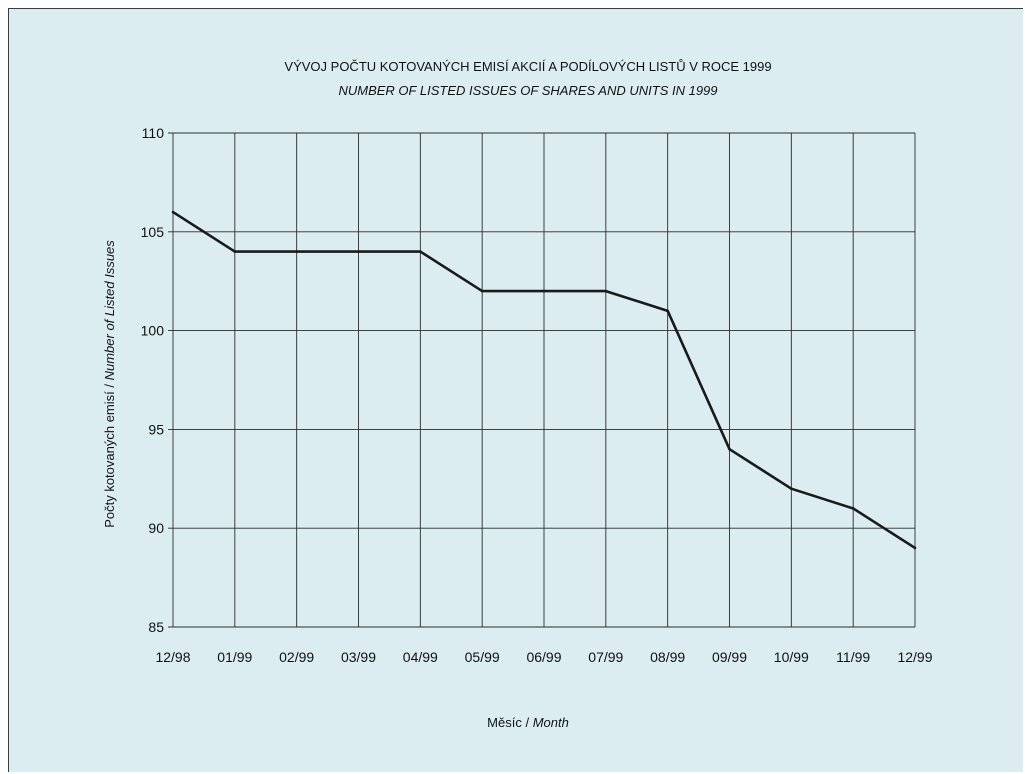  Describe the element at coordinates (420, 657) in the screenshot. I see `x-tick-label: 04/99` at that location.